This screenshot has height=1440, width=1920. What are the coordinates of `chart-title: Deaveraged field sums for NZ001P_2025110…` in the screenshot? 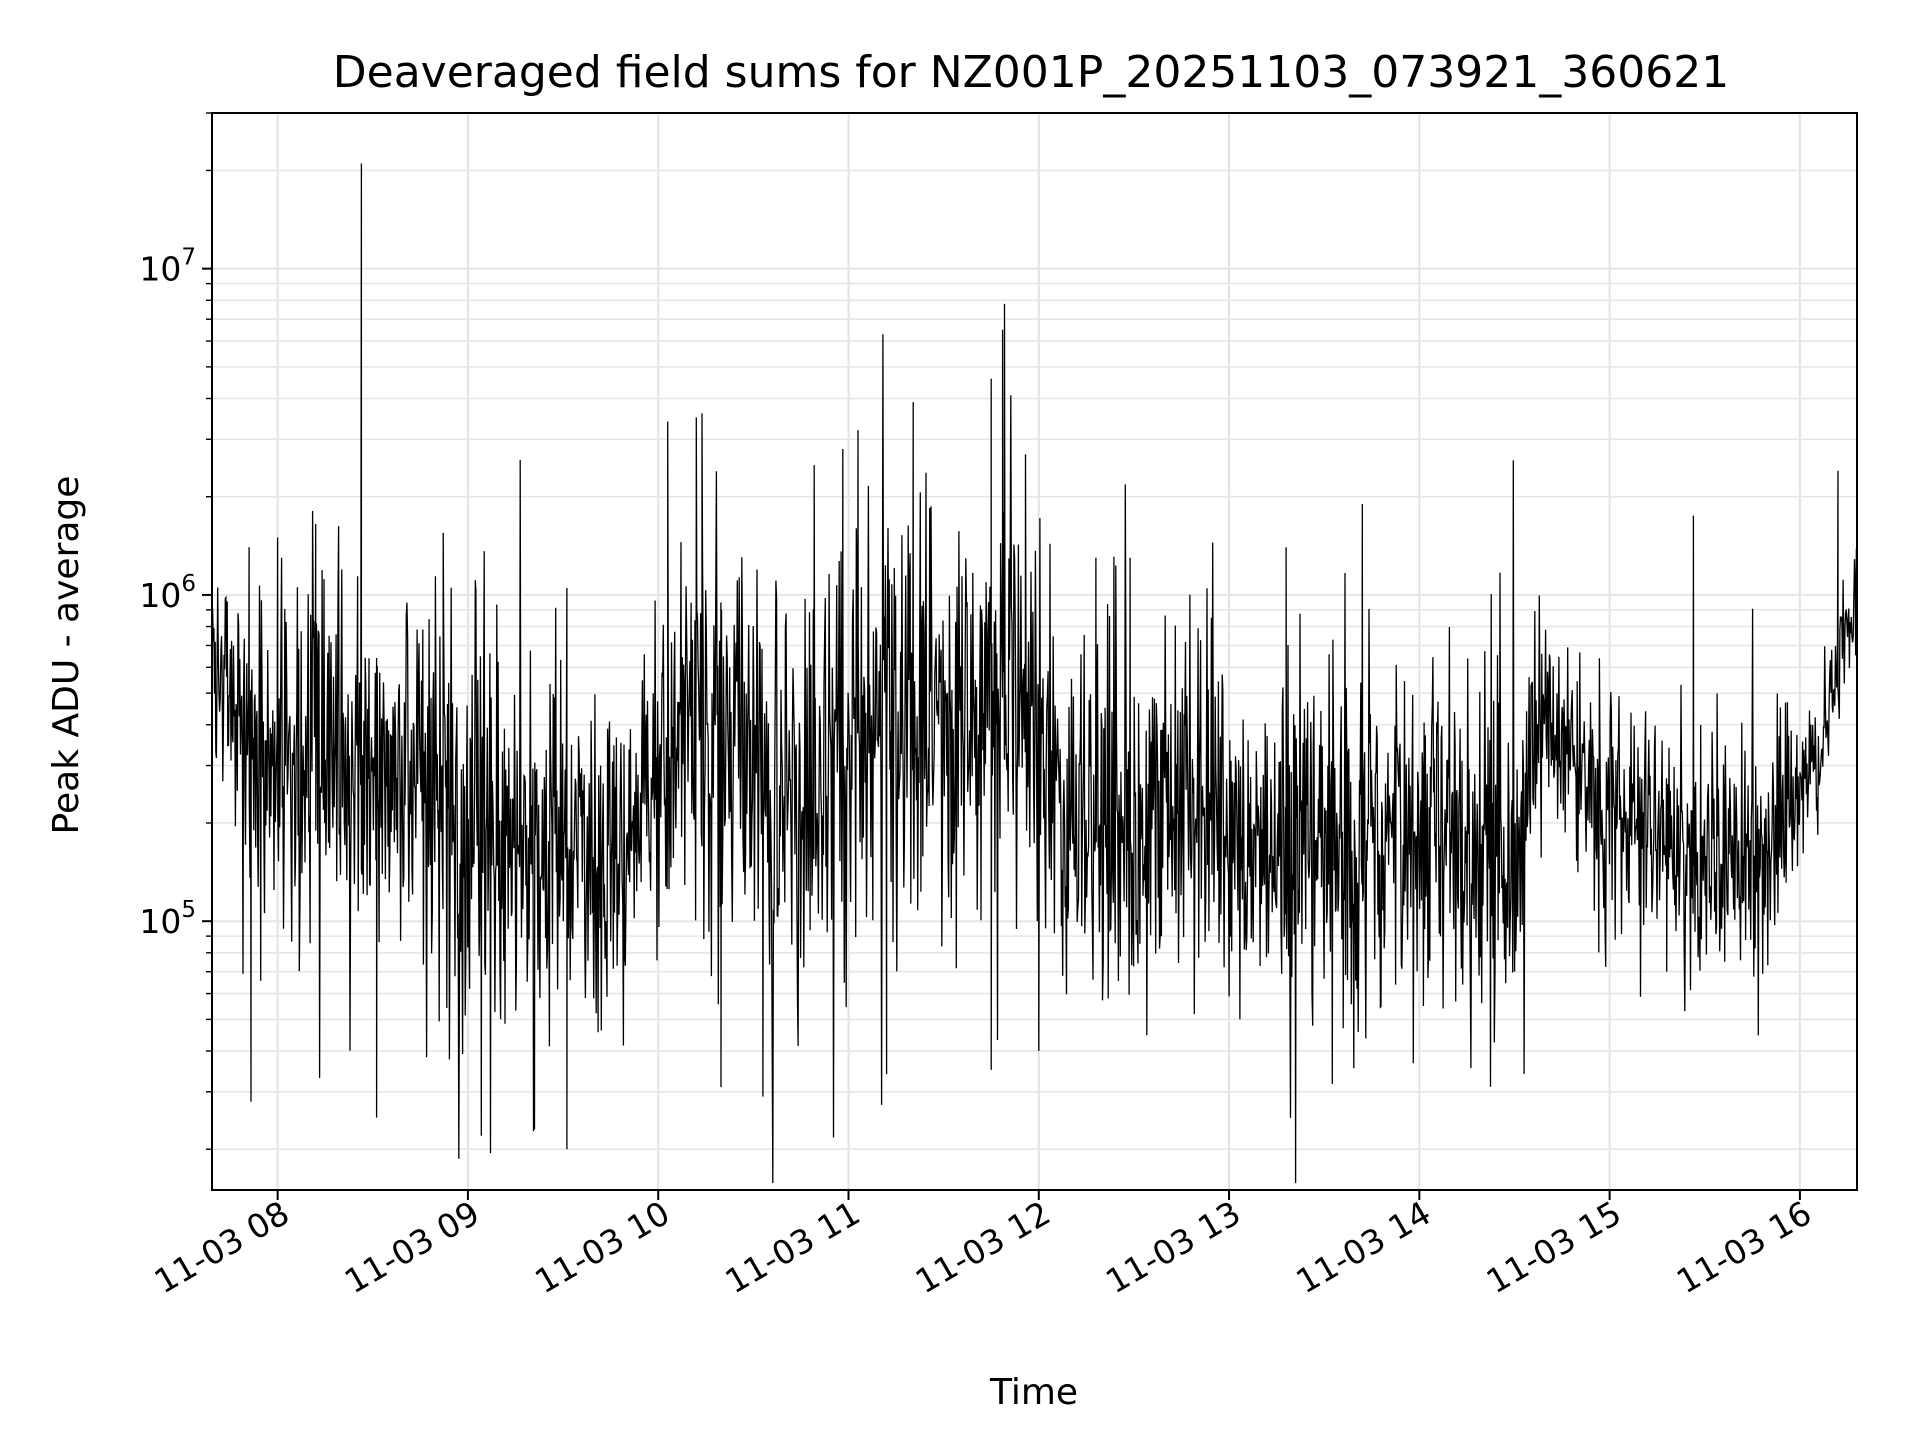 It's located at (1031, 72).